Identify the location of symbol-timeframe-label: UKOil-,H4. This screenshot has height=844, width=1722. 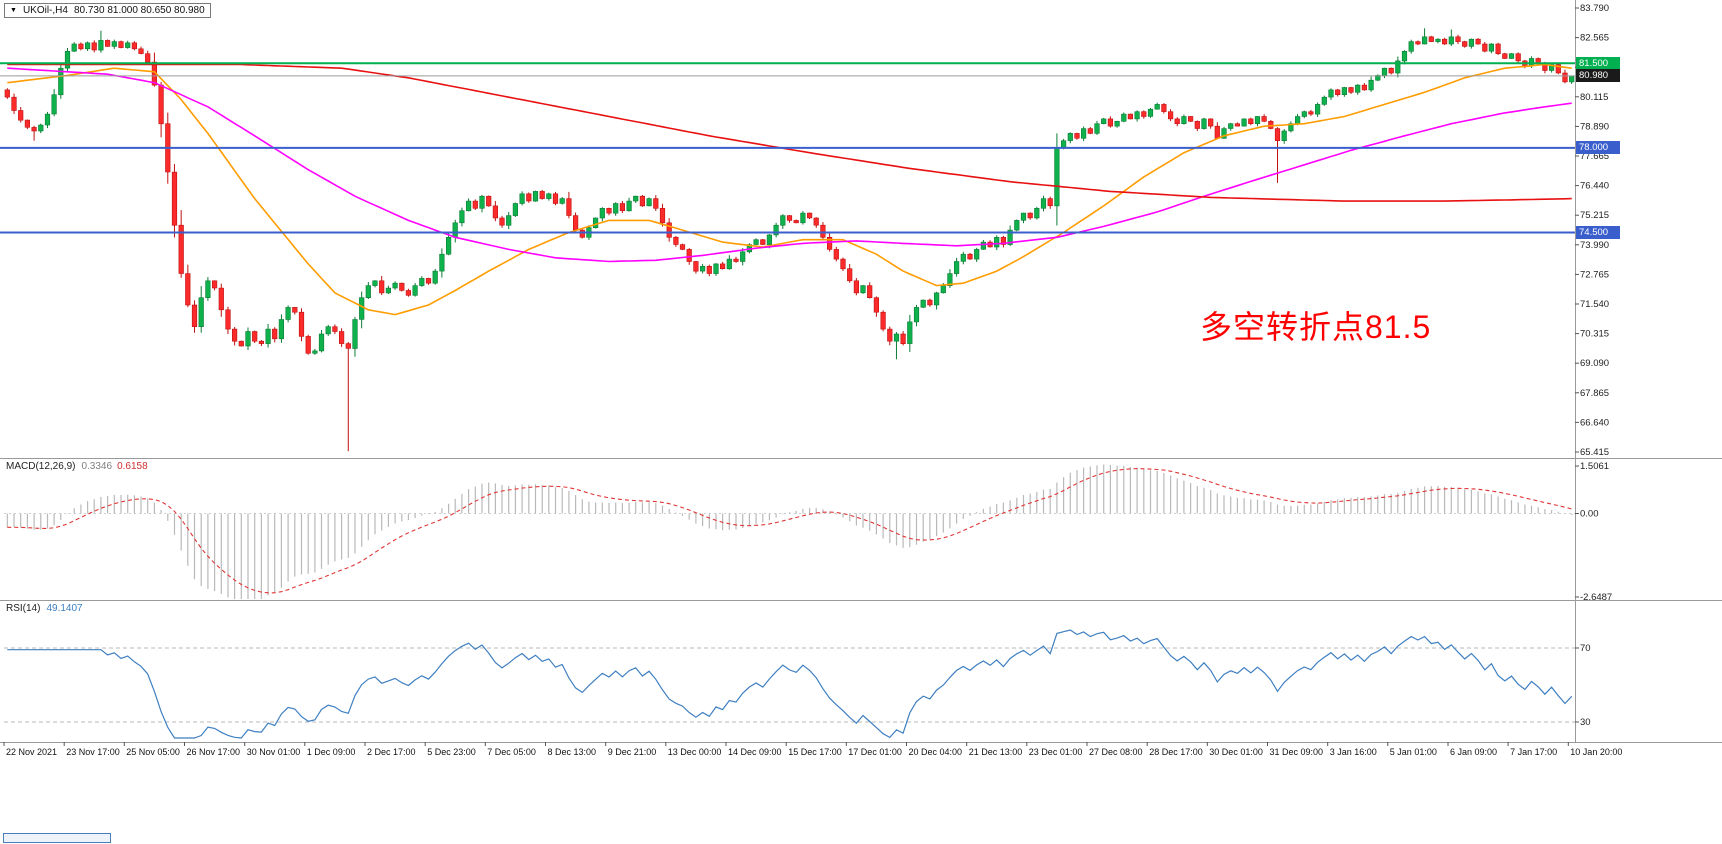
(45, 10).